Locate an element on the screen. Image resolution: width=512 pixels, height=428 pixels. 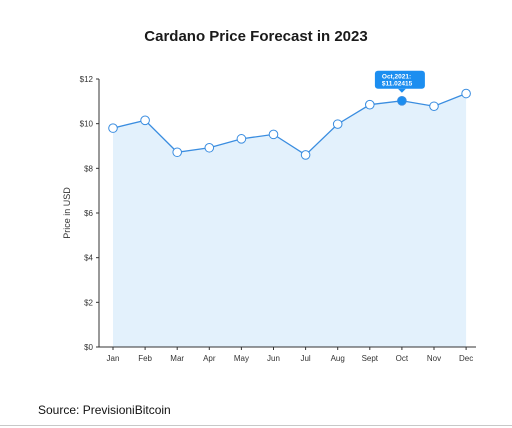
annotation-line1: Oct,2021: is located at coordinates (396, 76).